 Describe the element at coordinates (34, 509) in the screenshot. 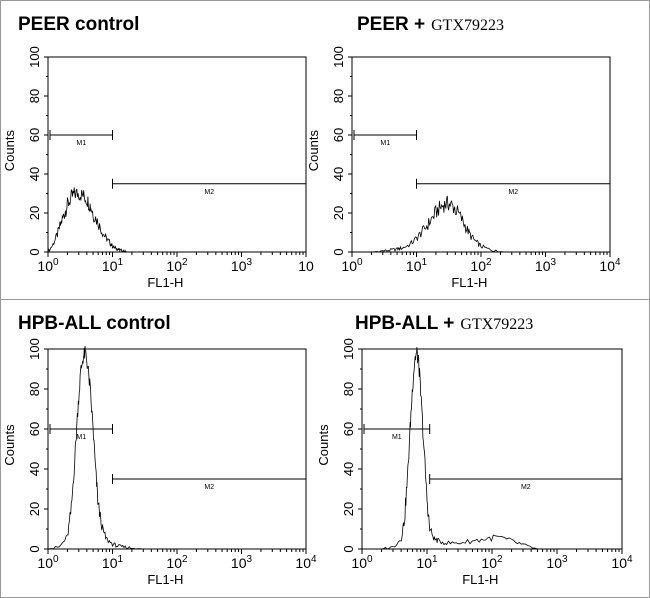

I see `panel-2-y-tick-label-1: 20` at that location.